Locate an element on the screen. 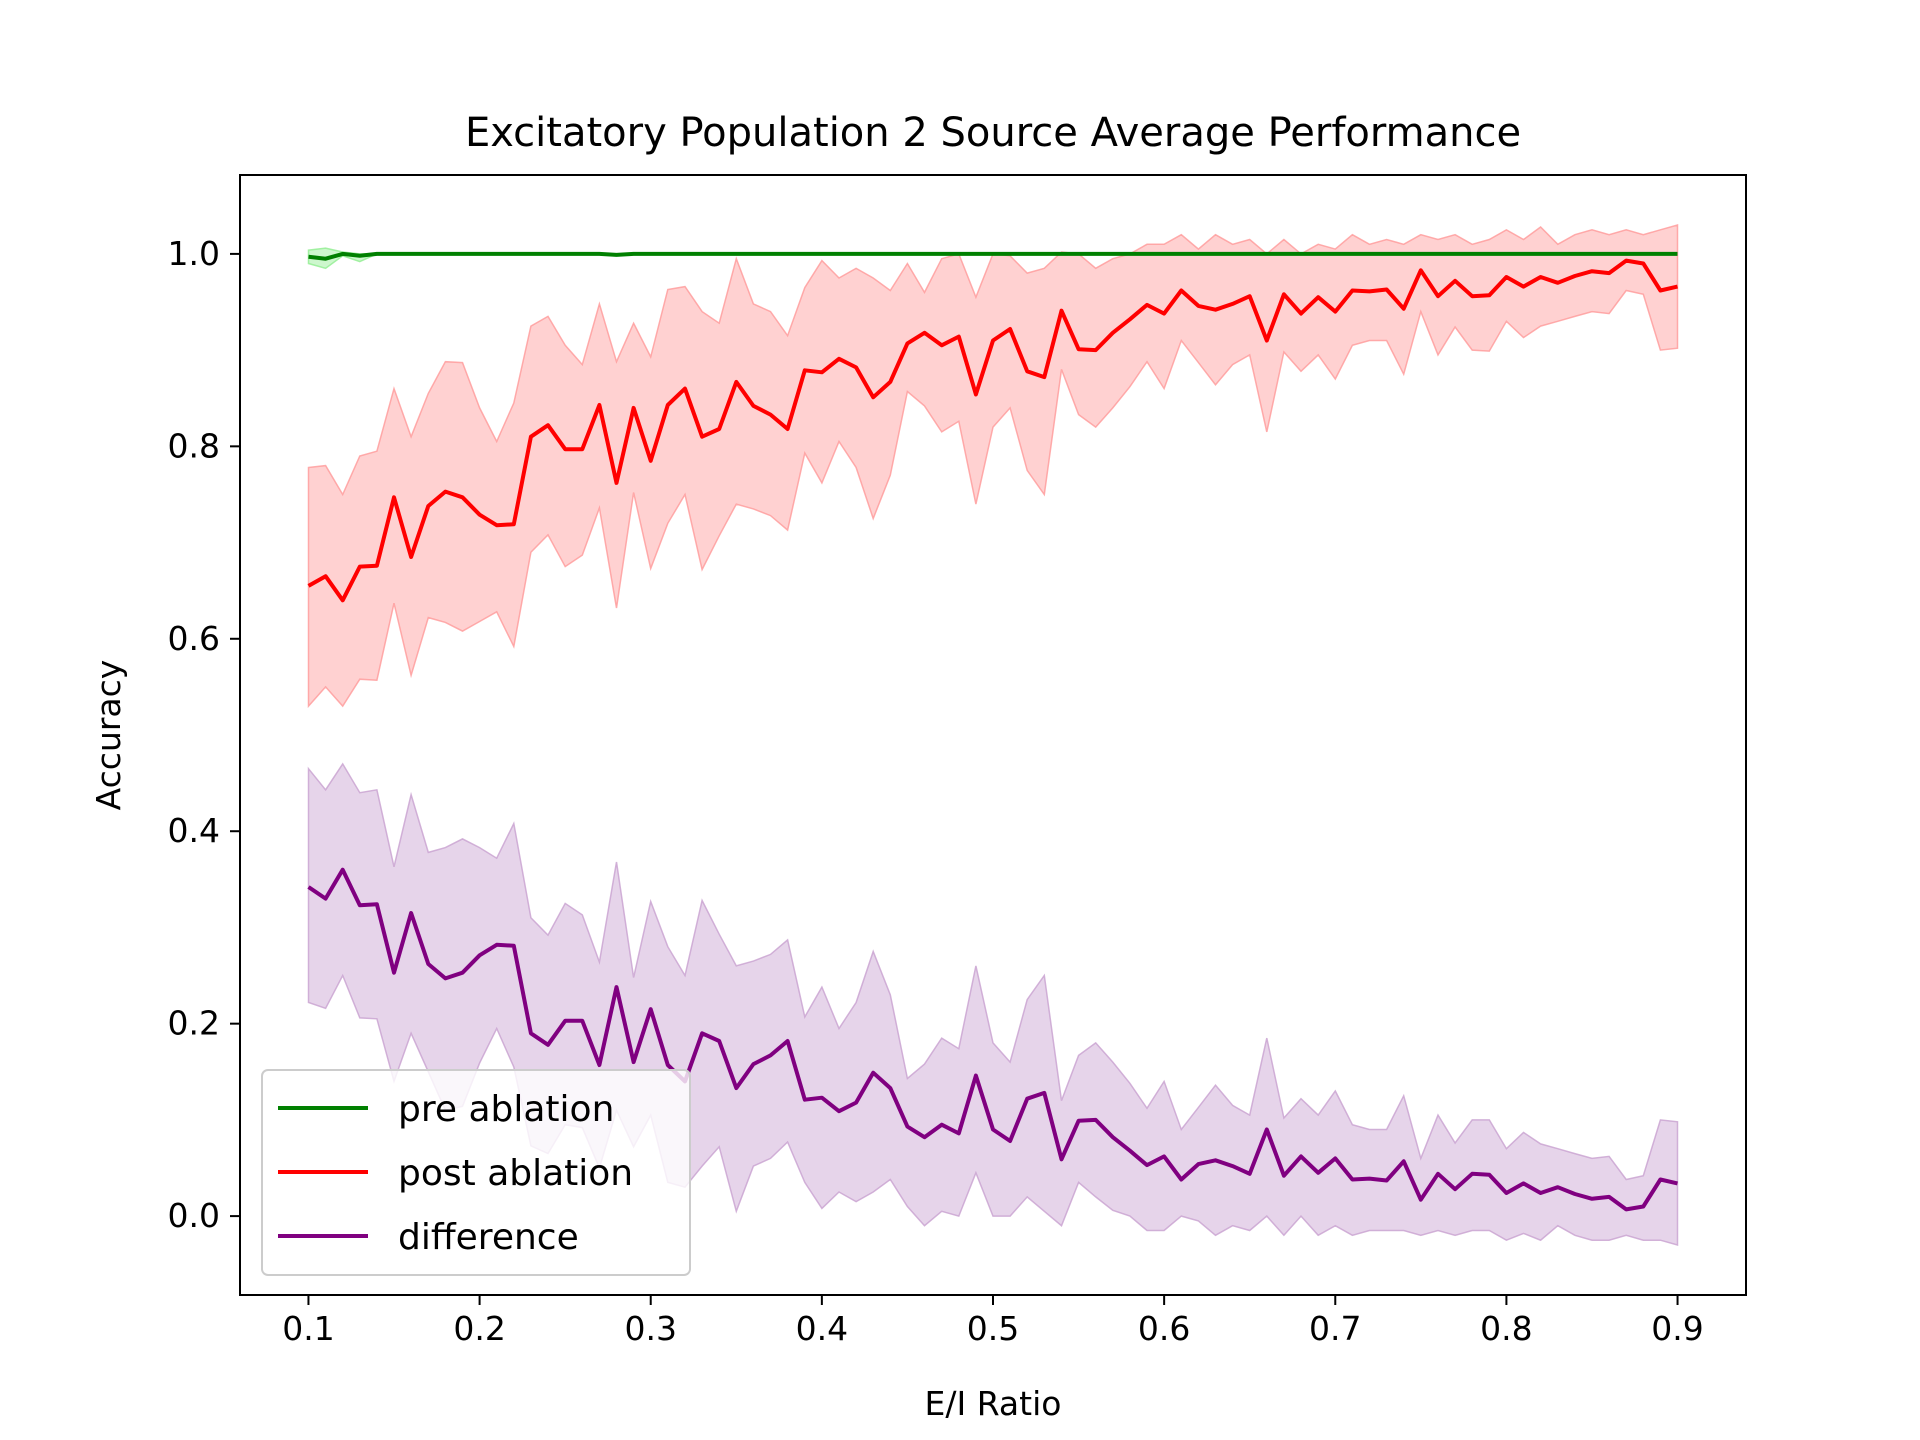 The image size is (1920, 1440). y-tick-label: 1.0 is located at coordinates (194, 253).